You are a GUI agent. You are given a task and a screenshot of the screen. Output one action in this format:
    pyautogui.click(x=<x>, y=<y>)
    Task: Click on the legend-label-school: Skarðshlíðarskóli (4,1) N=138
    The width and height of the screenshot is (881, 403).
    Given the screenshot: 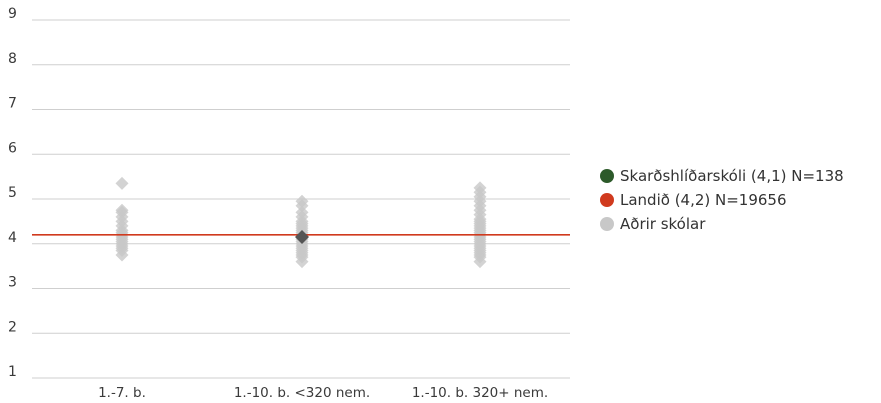 What is the action you would take?
    pyautogui.click(x=732, y=176)
    